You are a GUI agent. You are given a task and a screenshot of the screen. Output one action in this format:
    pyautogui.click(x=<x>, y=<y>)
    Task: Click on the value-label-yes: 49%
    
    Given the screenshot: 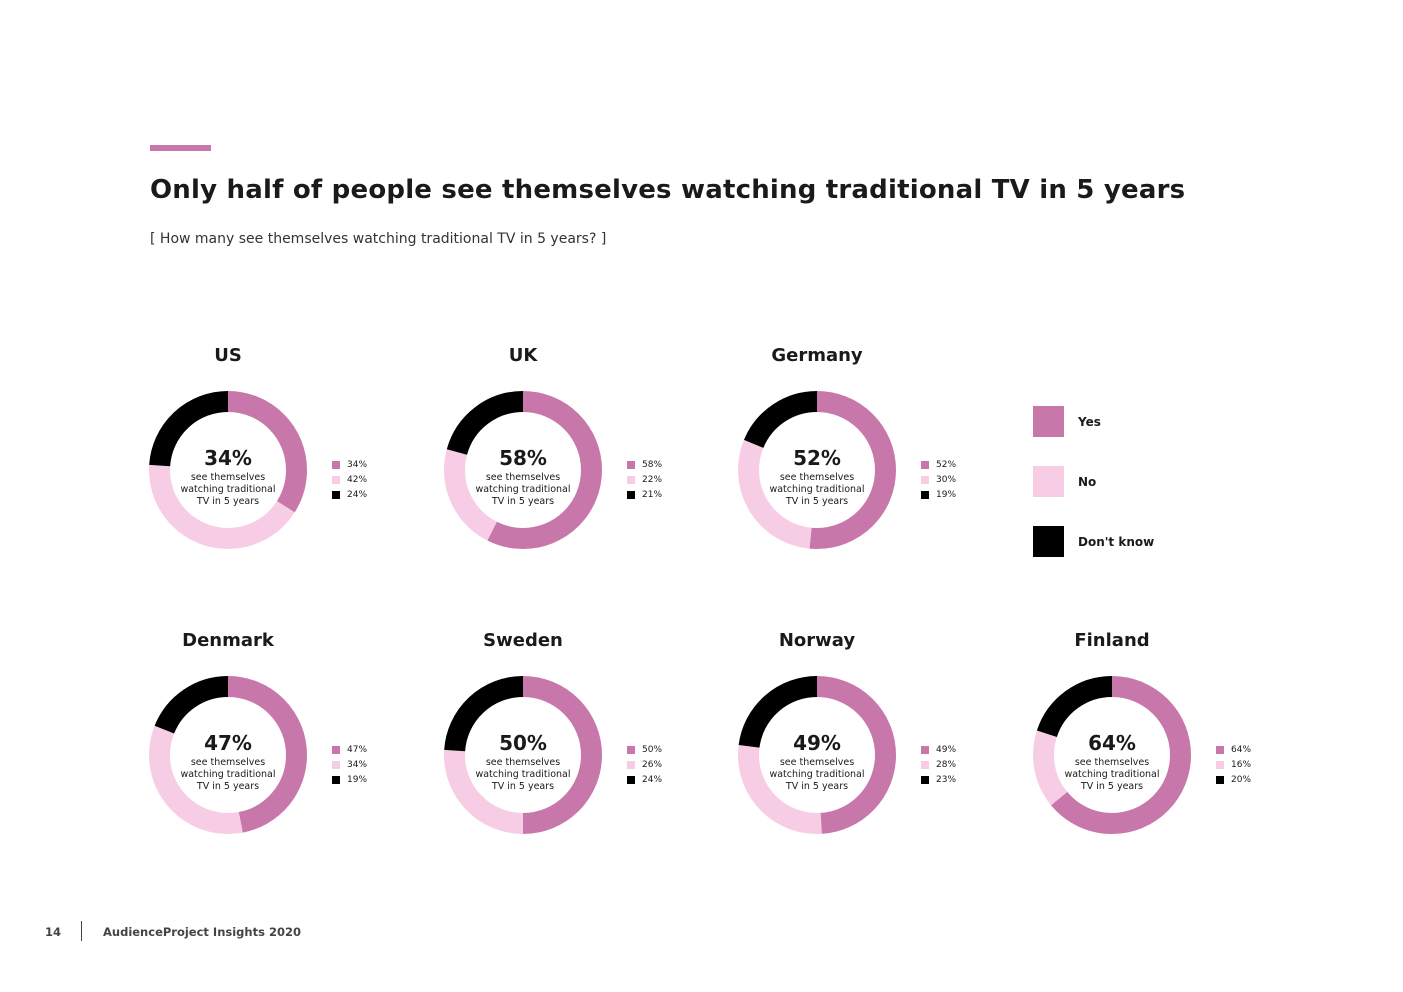 What is the action you would take?
    pyautogui.click(x=946, y=749)
    